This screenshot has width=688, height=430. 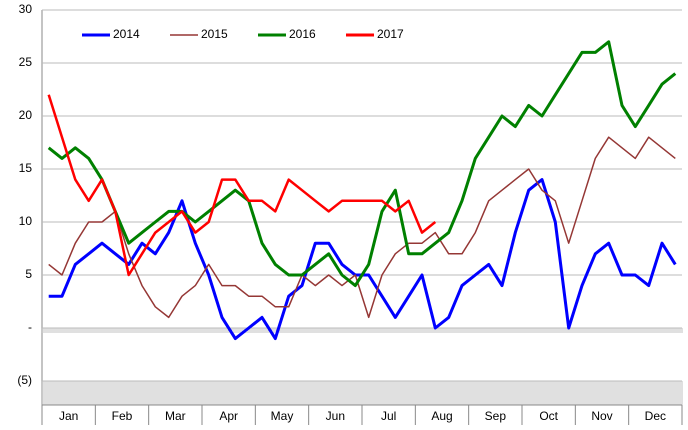 I want to click on x-tick-label: Jun, so click(x=335, y=416).